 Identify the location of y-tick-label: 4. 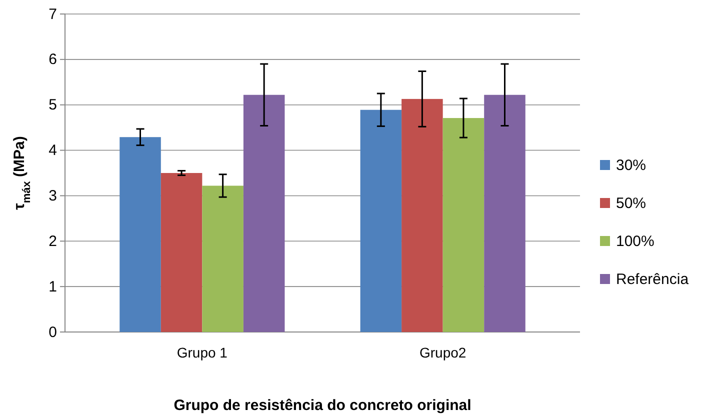
(52, 151).